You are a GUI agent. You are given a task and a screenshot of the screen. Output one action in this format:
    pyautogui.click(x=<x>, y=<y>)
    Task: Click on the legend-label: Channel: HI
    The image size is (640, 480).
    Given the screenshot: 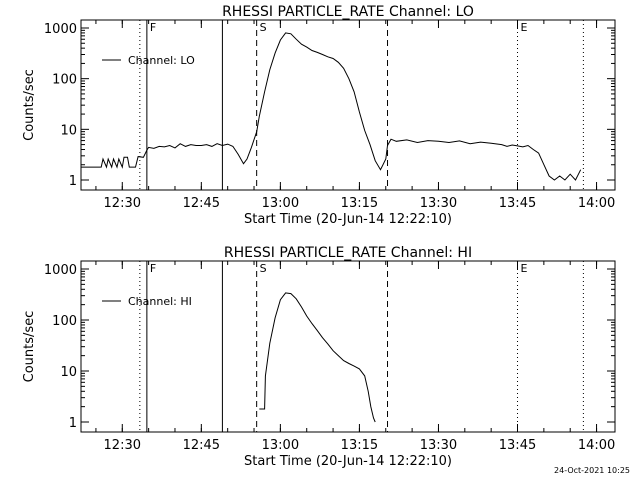 What is the action you would take?
    pyautogui.click(x=160, y=301)
    